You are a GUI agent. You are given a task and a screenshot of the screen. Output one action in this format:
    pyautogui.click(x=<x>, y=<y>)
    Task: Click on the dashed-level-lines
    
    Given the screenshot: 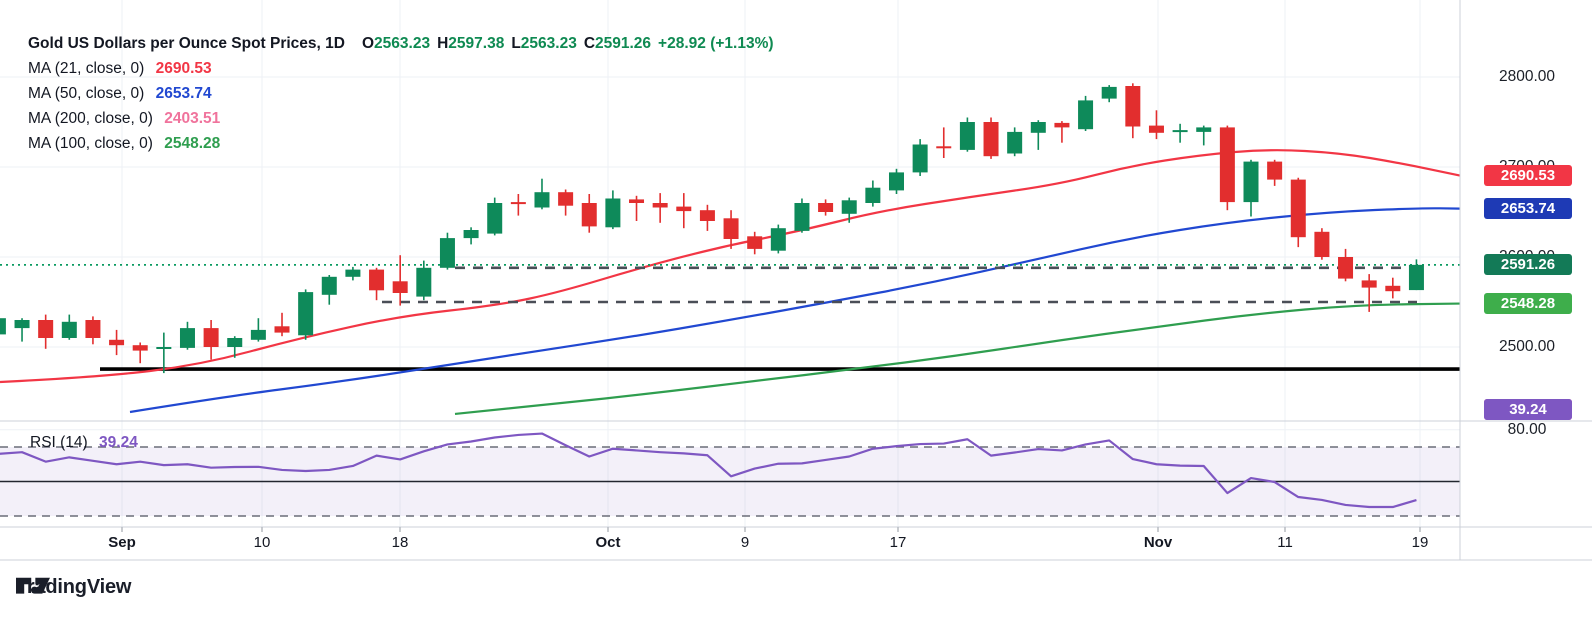 What is the action you would take?
    pyautogui.click(x=899, y=285)
    